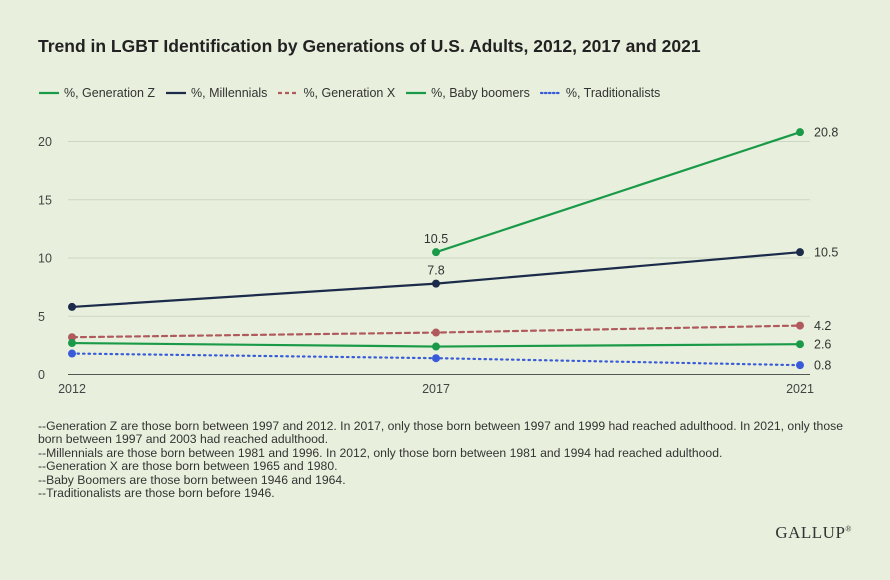 This screenshot has width=890, height=580. What do you see at coordinates (45, 200) in the screenshot?
I see `y-tick-label: 15` at bounding box center [45, 200].